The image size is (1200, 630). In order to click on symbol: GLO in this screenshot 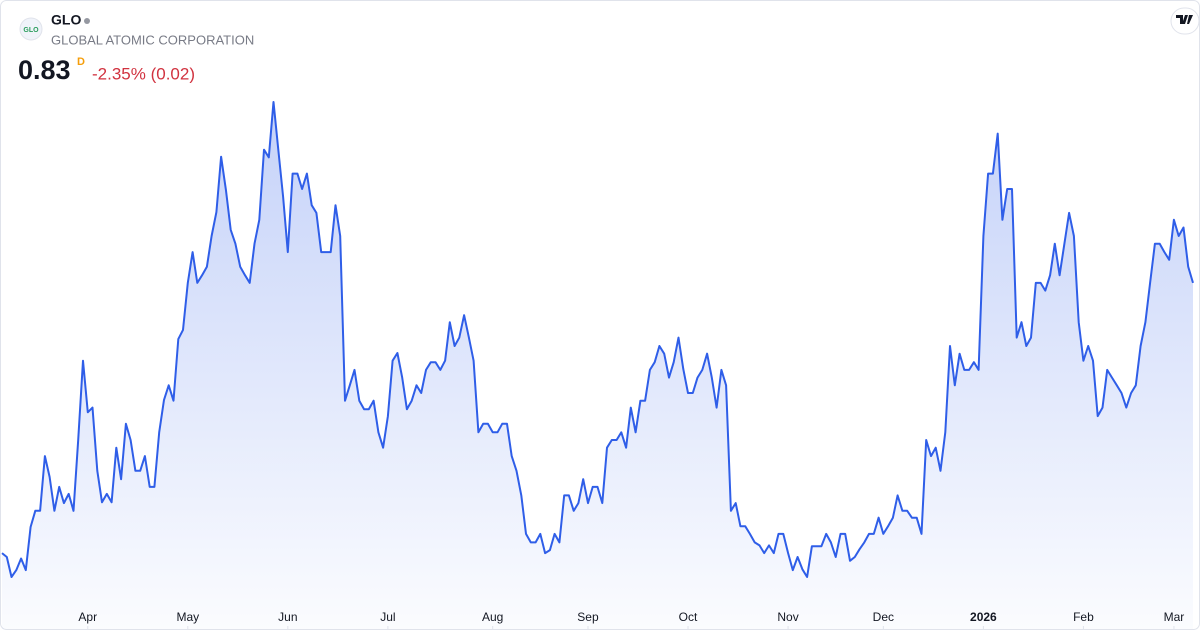, I will do `click(66, 20)`.